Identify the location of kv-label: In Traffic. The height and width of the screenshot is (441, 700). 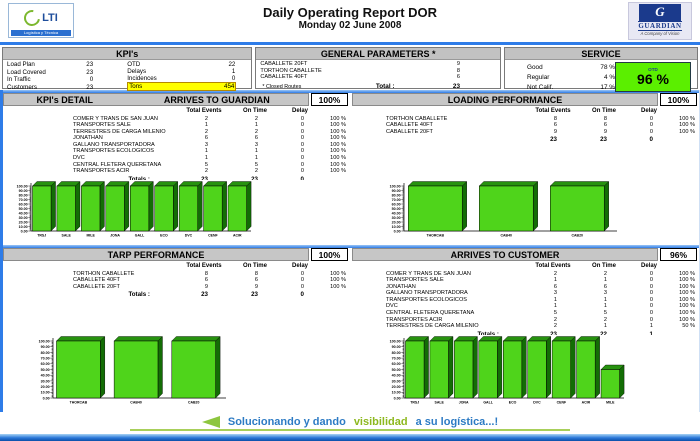
(19, 80).